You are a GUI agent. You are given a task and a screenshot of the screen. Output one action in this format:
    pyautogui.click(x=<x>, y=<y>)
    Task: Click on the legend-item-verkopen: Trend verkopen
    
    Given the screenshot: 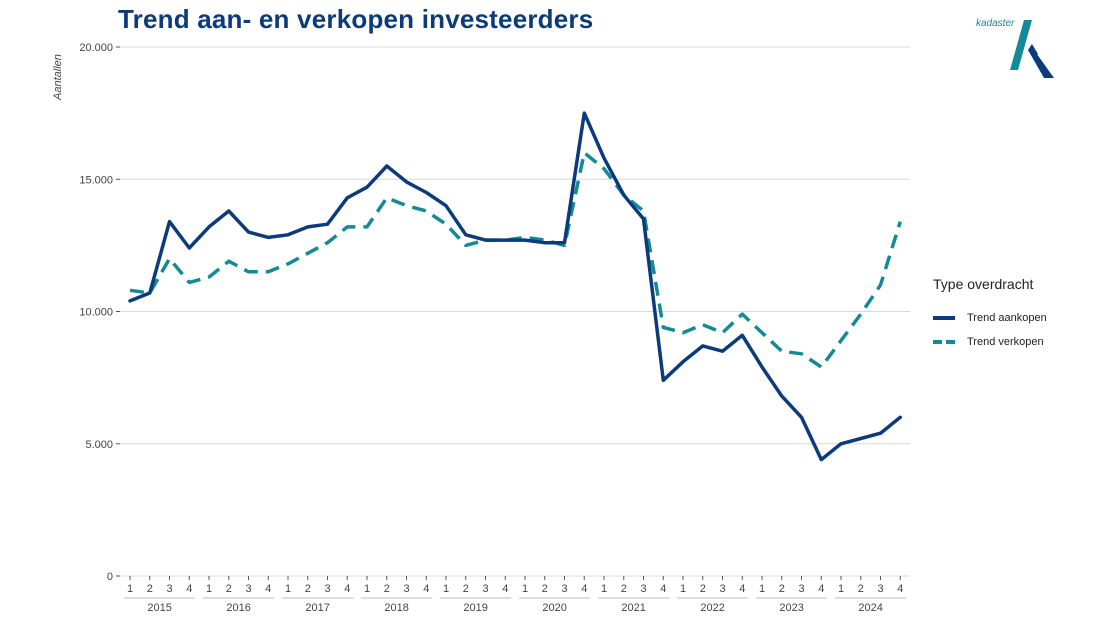 What is the action you would take?
    pyautogui.click(x=990, y=342)
    